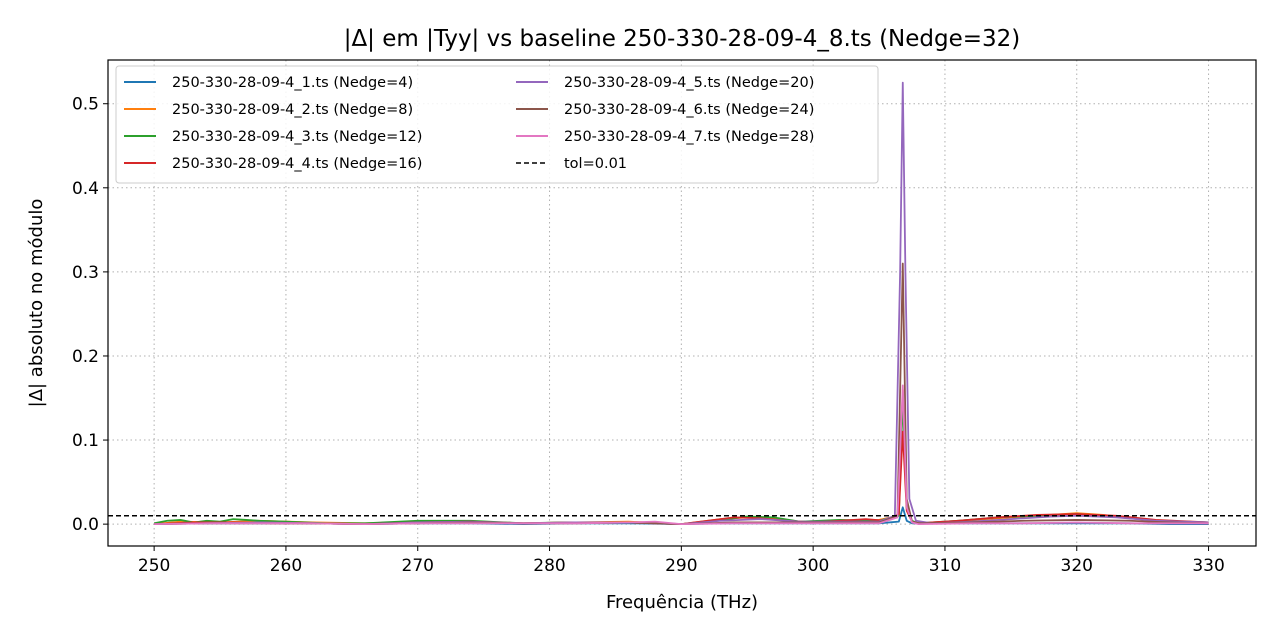  I want to click on legend-label-3: 250-330-28-09-4_3.ts (Nedge=12), so click(297, 137).